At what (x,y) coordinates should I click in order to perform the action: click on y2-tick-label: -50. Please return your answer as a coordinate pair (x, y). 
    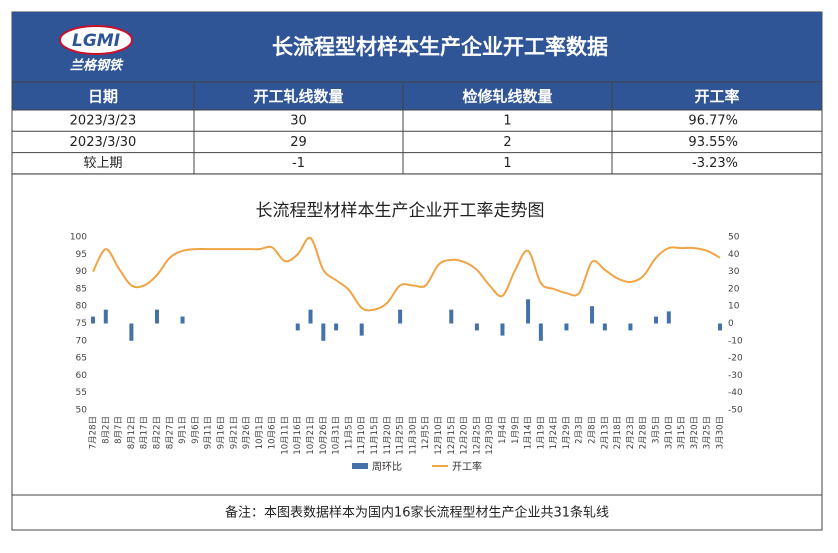
    Looking at the image, I should click on (735, 411).